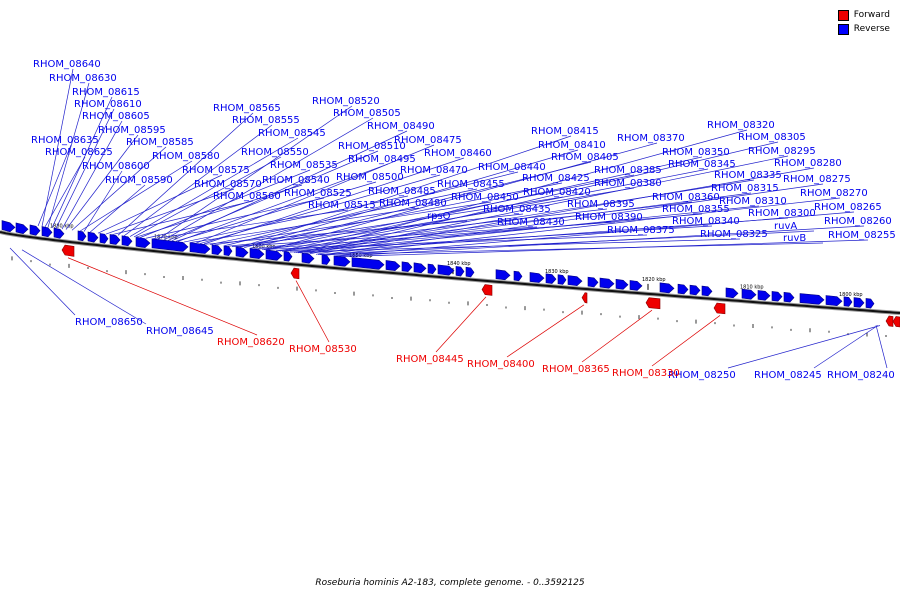 The width and height of the screenshot is (900, 600). Describe the element at coordinates (702, 375) in the screenshot. I see `gene-label-reverse: RHOM_08250` at that location.